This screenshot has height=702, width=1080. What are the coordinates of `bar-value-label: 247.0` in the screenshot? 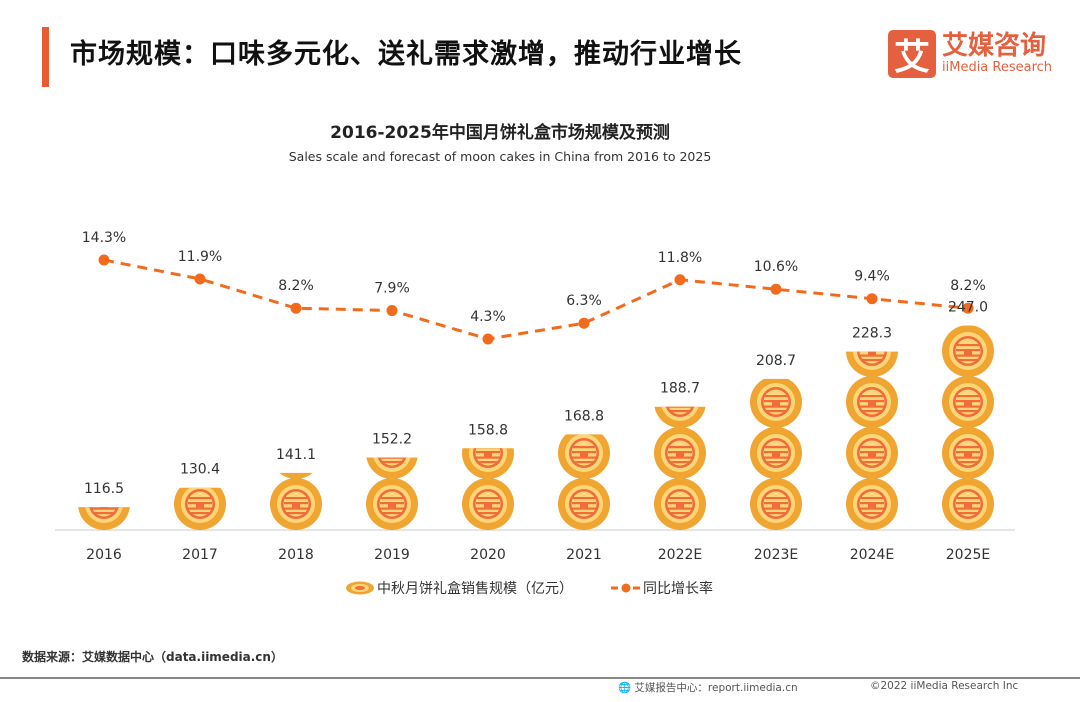 It's located at (968, 308).